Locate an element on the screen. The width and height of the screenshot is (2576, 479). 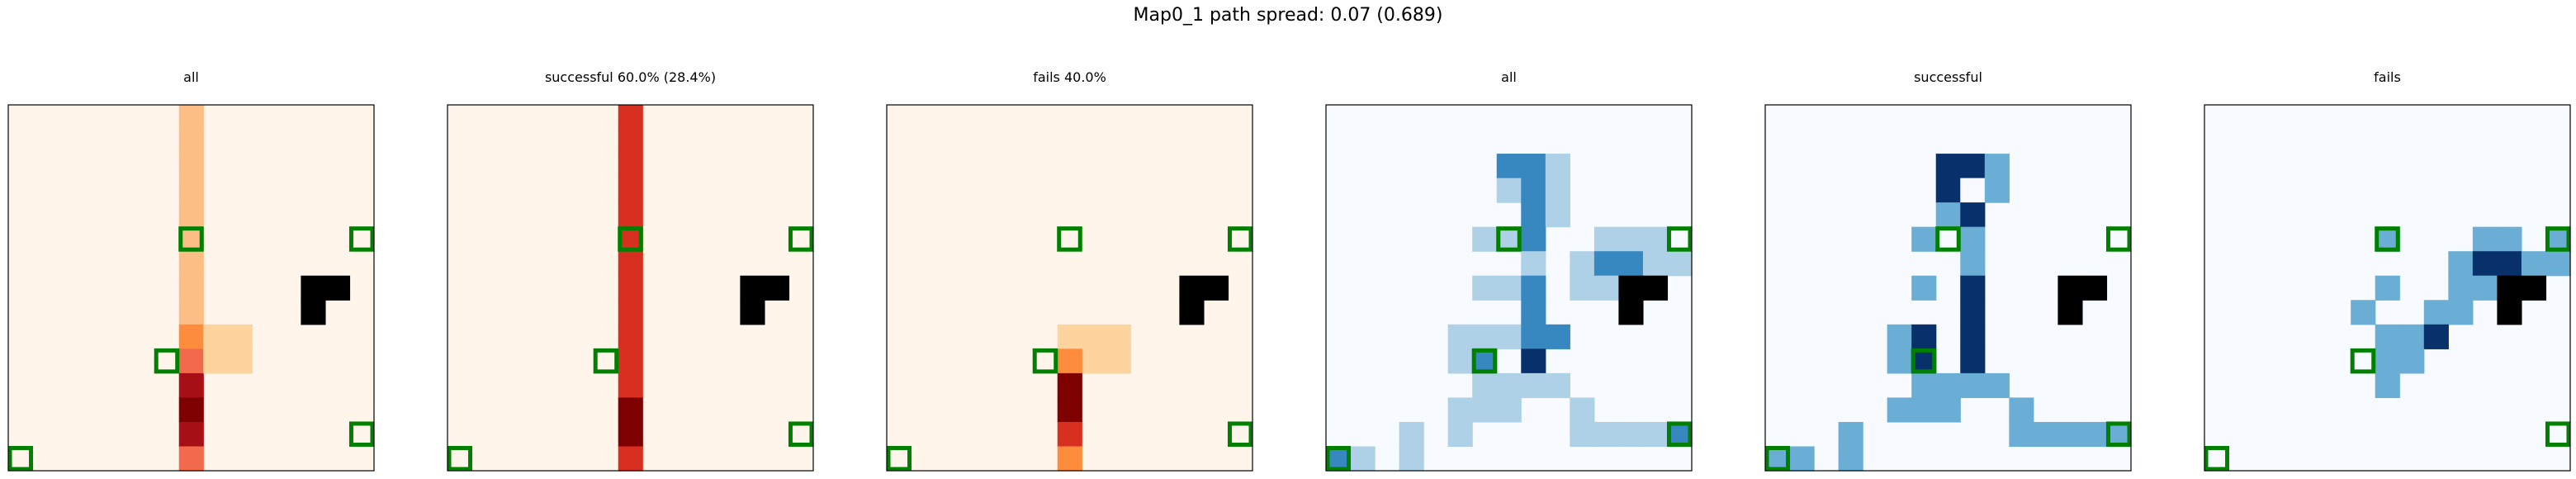
heatmap-panel-5: successful is located at coordinates (1948, 270).